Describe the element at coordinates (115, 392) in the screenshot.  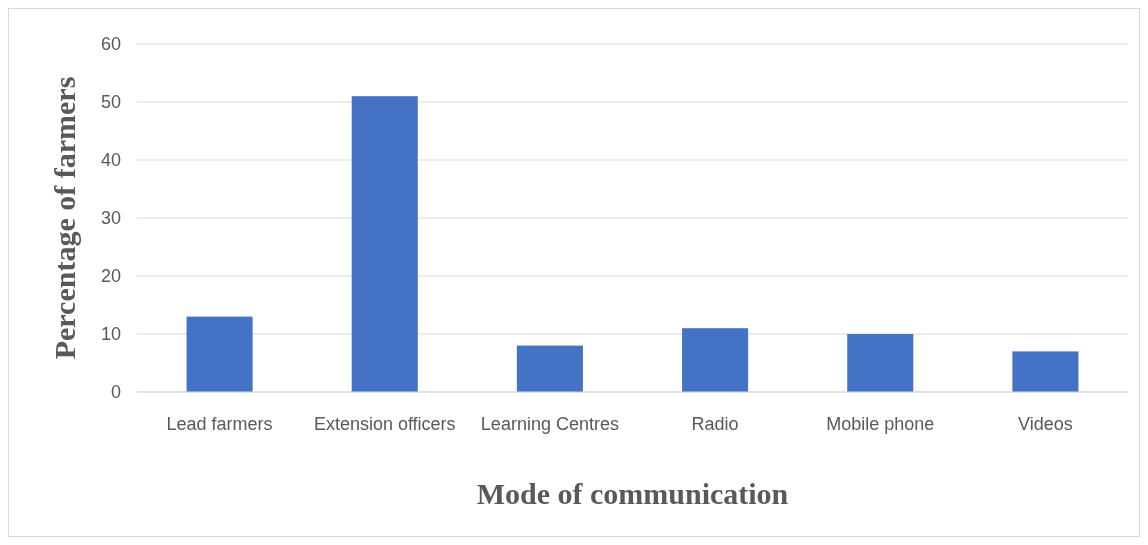
I see `y-tick-label: 0` at that location.